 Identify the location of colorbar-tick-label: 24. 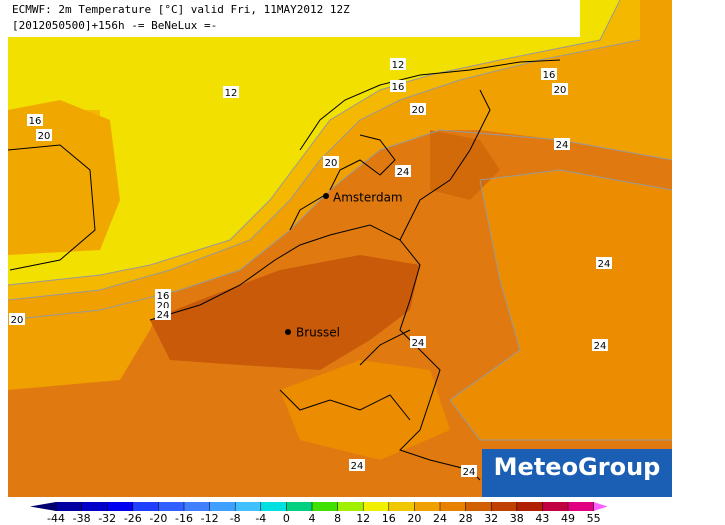
(440, 518).